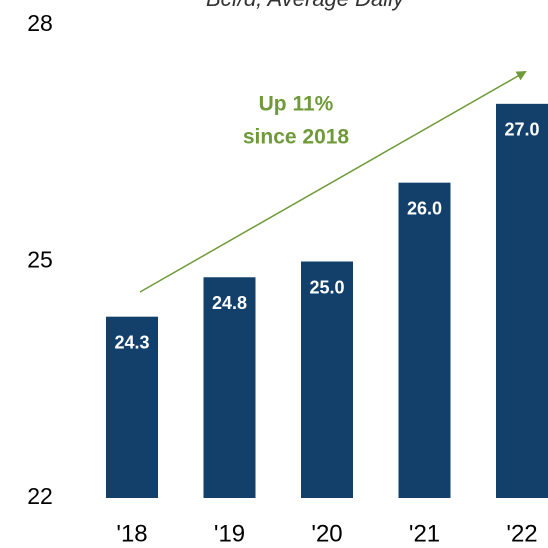  What do you see at coordinates (40, 23) in the screenshot?
I see `y-tick-label: 28` at bounding box center [40, 23].